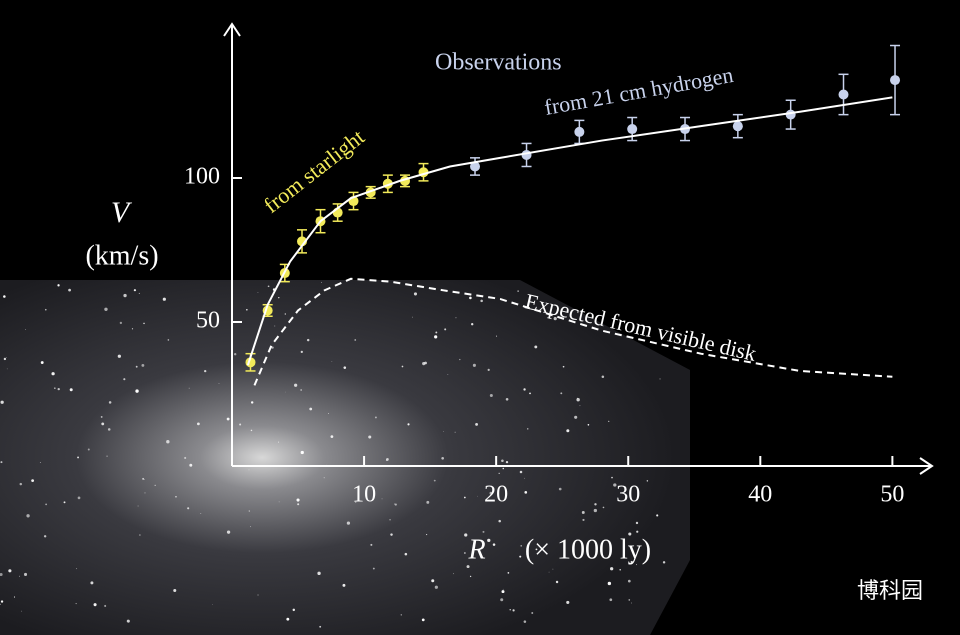 This screenshot has width=960, height=635. Describe the element at coordinates (122, 212) in the screenshot. I see `y-axis-symbol: V` at that location.